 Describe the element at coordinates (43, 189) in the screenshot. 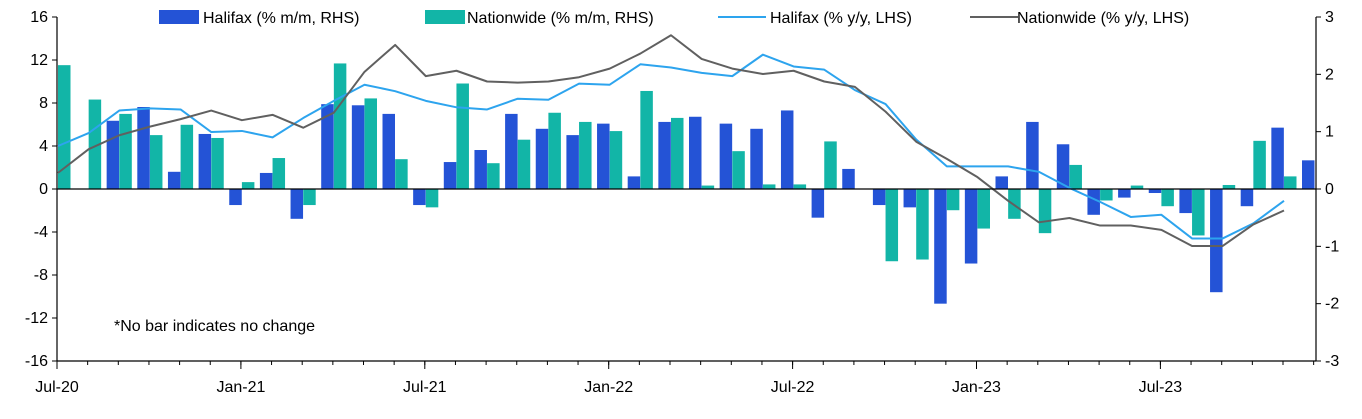

I see `left-tick-label: 0` at that location.